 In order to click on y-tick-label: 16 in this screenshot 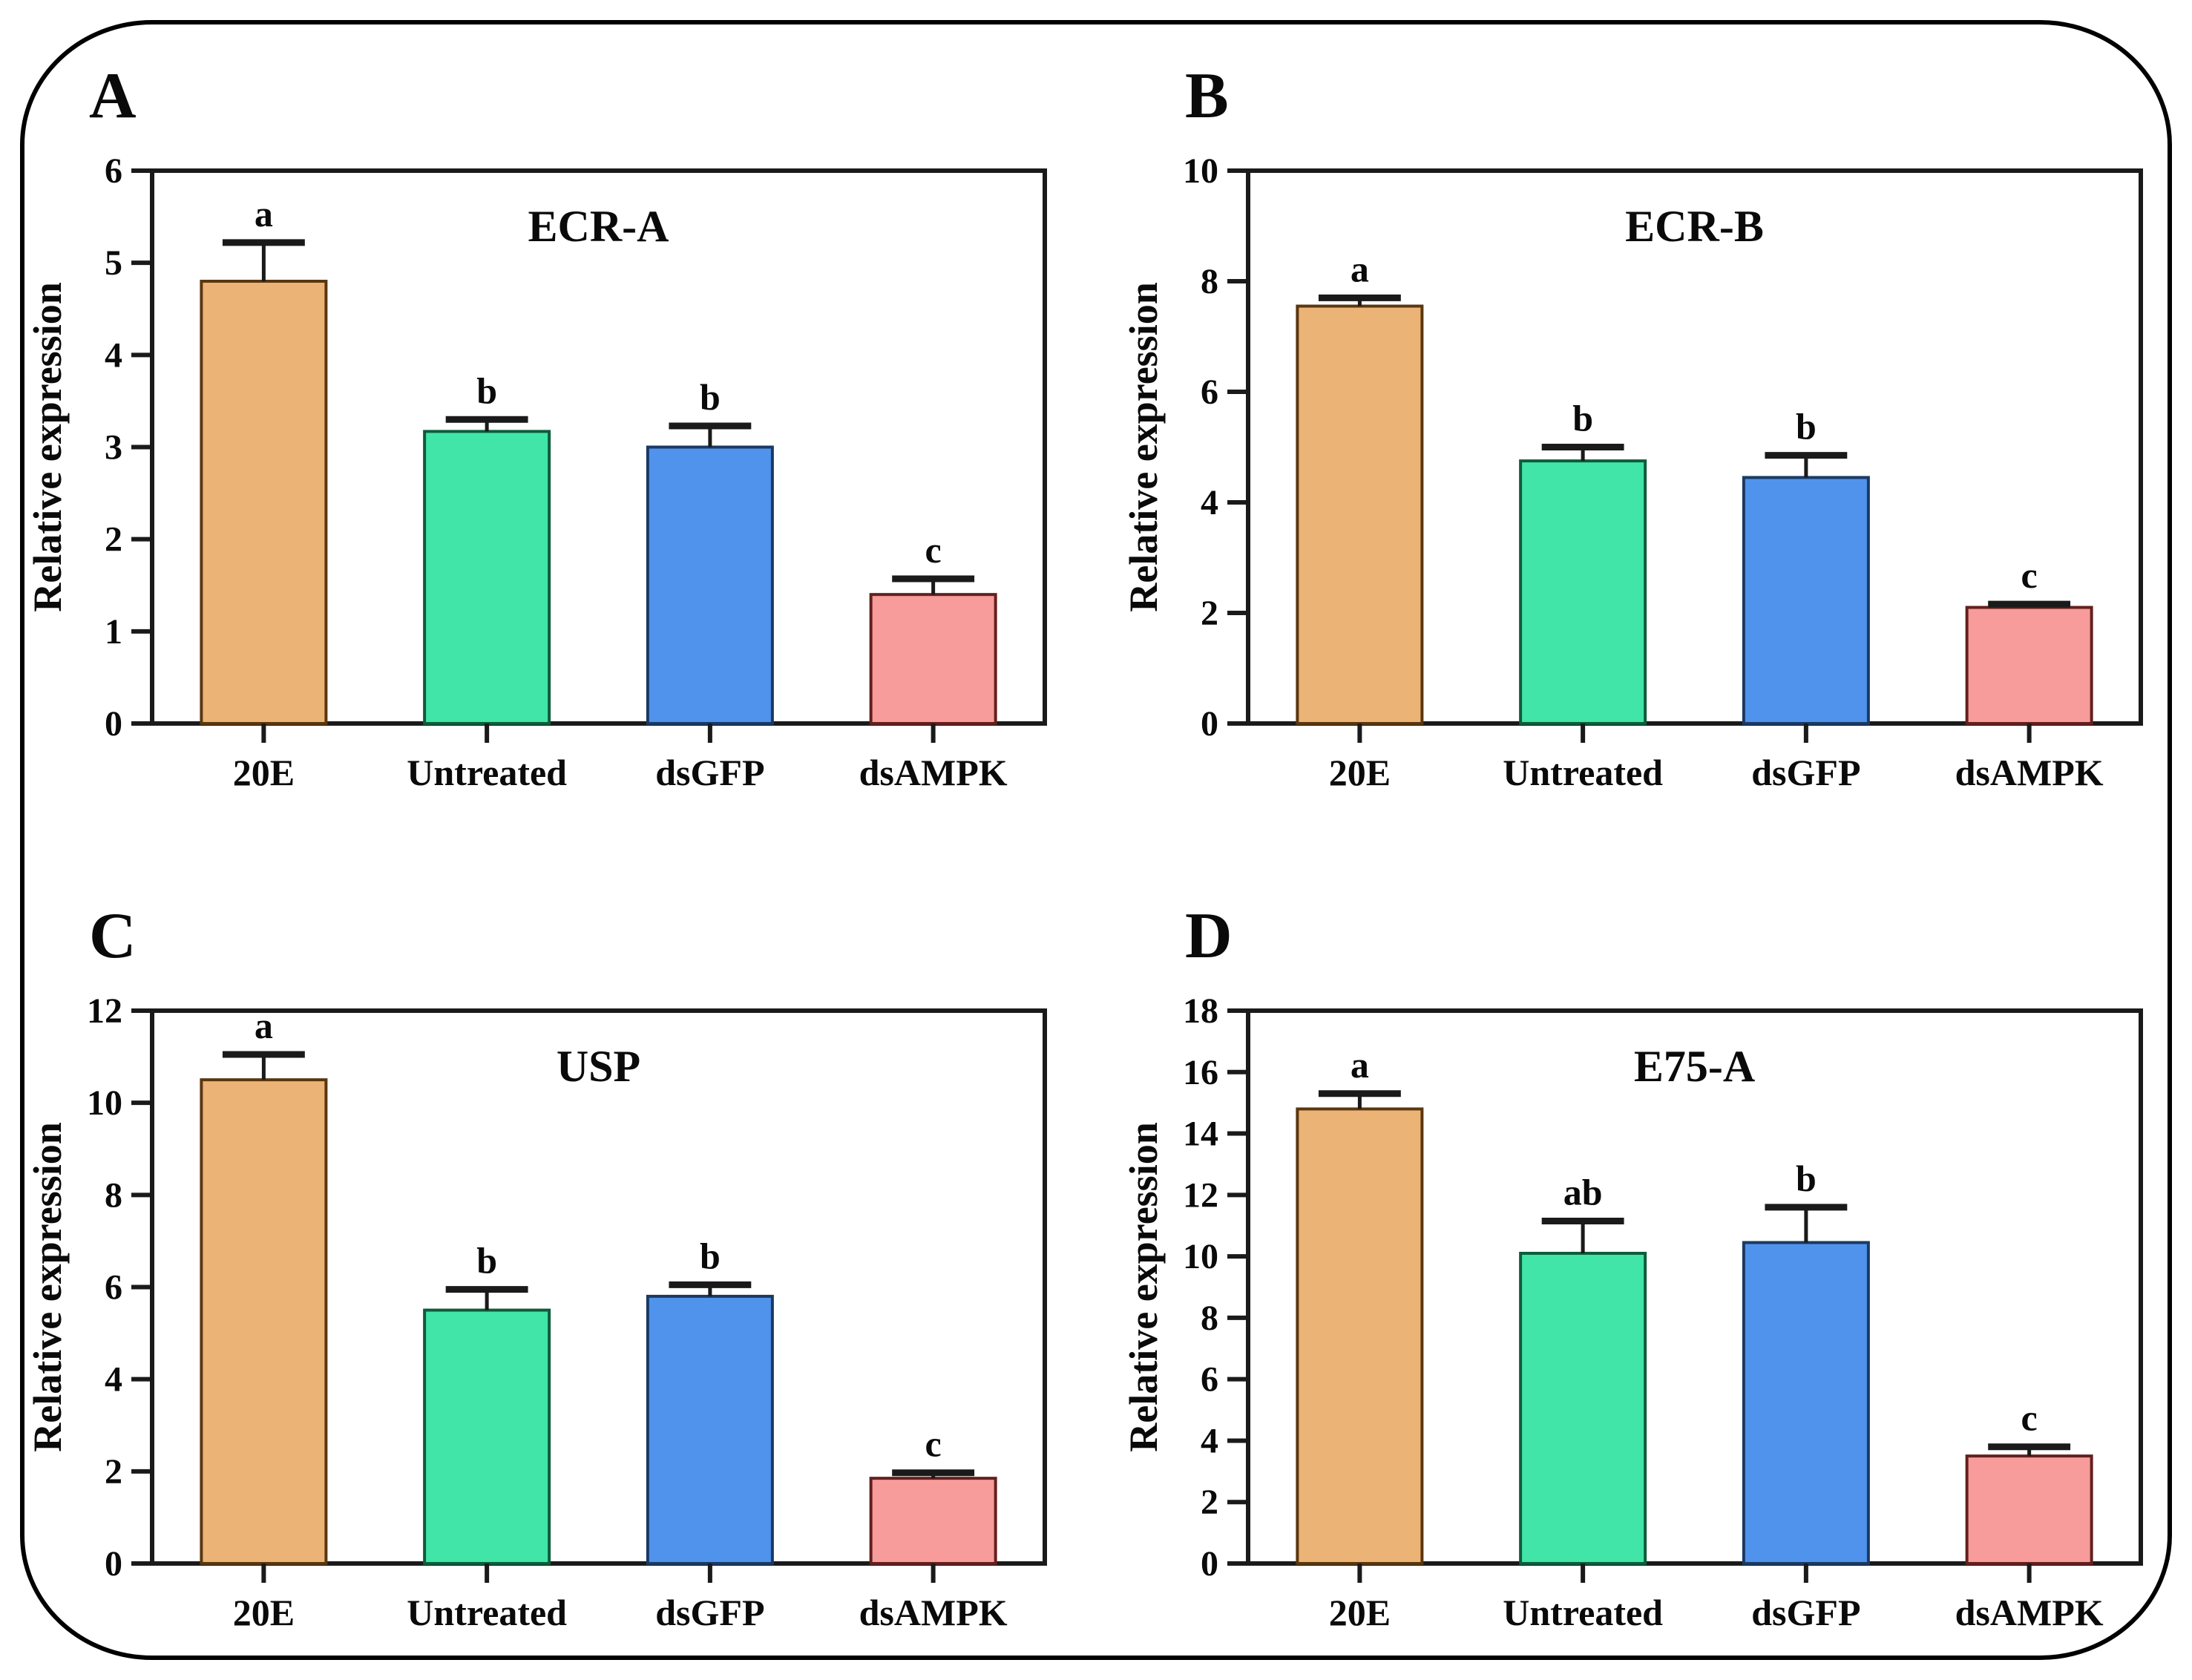, I will do `click(1200, 1073)`.